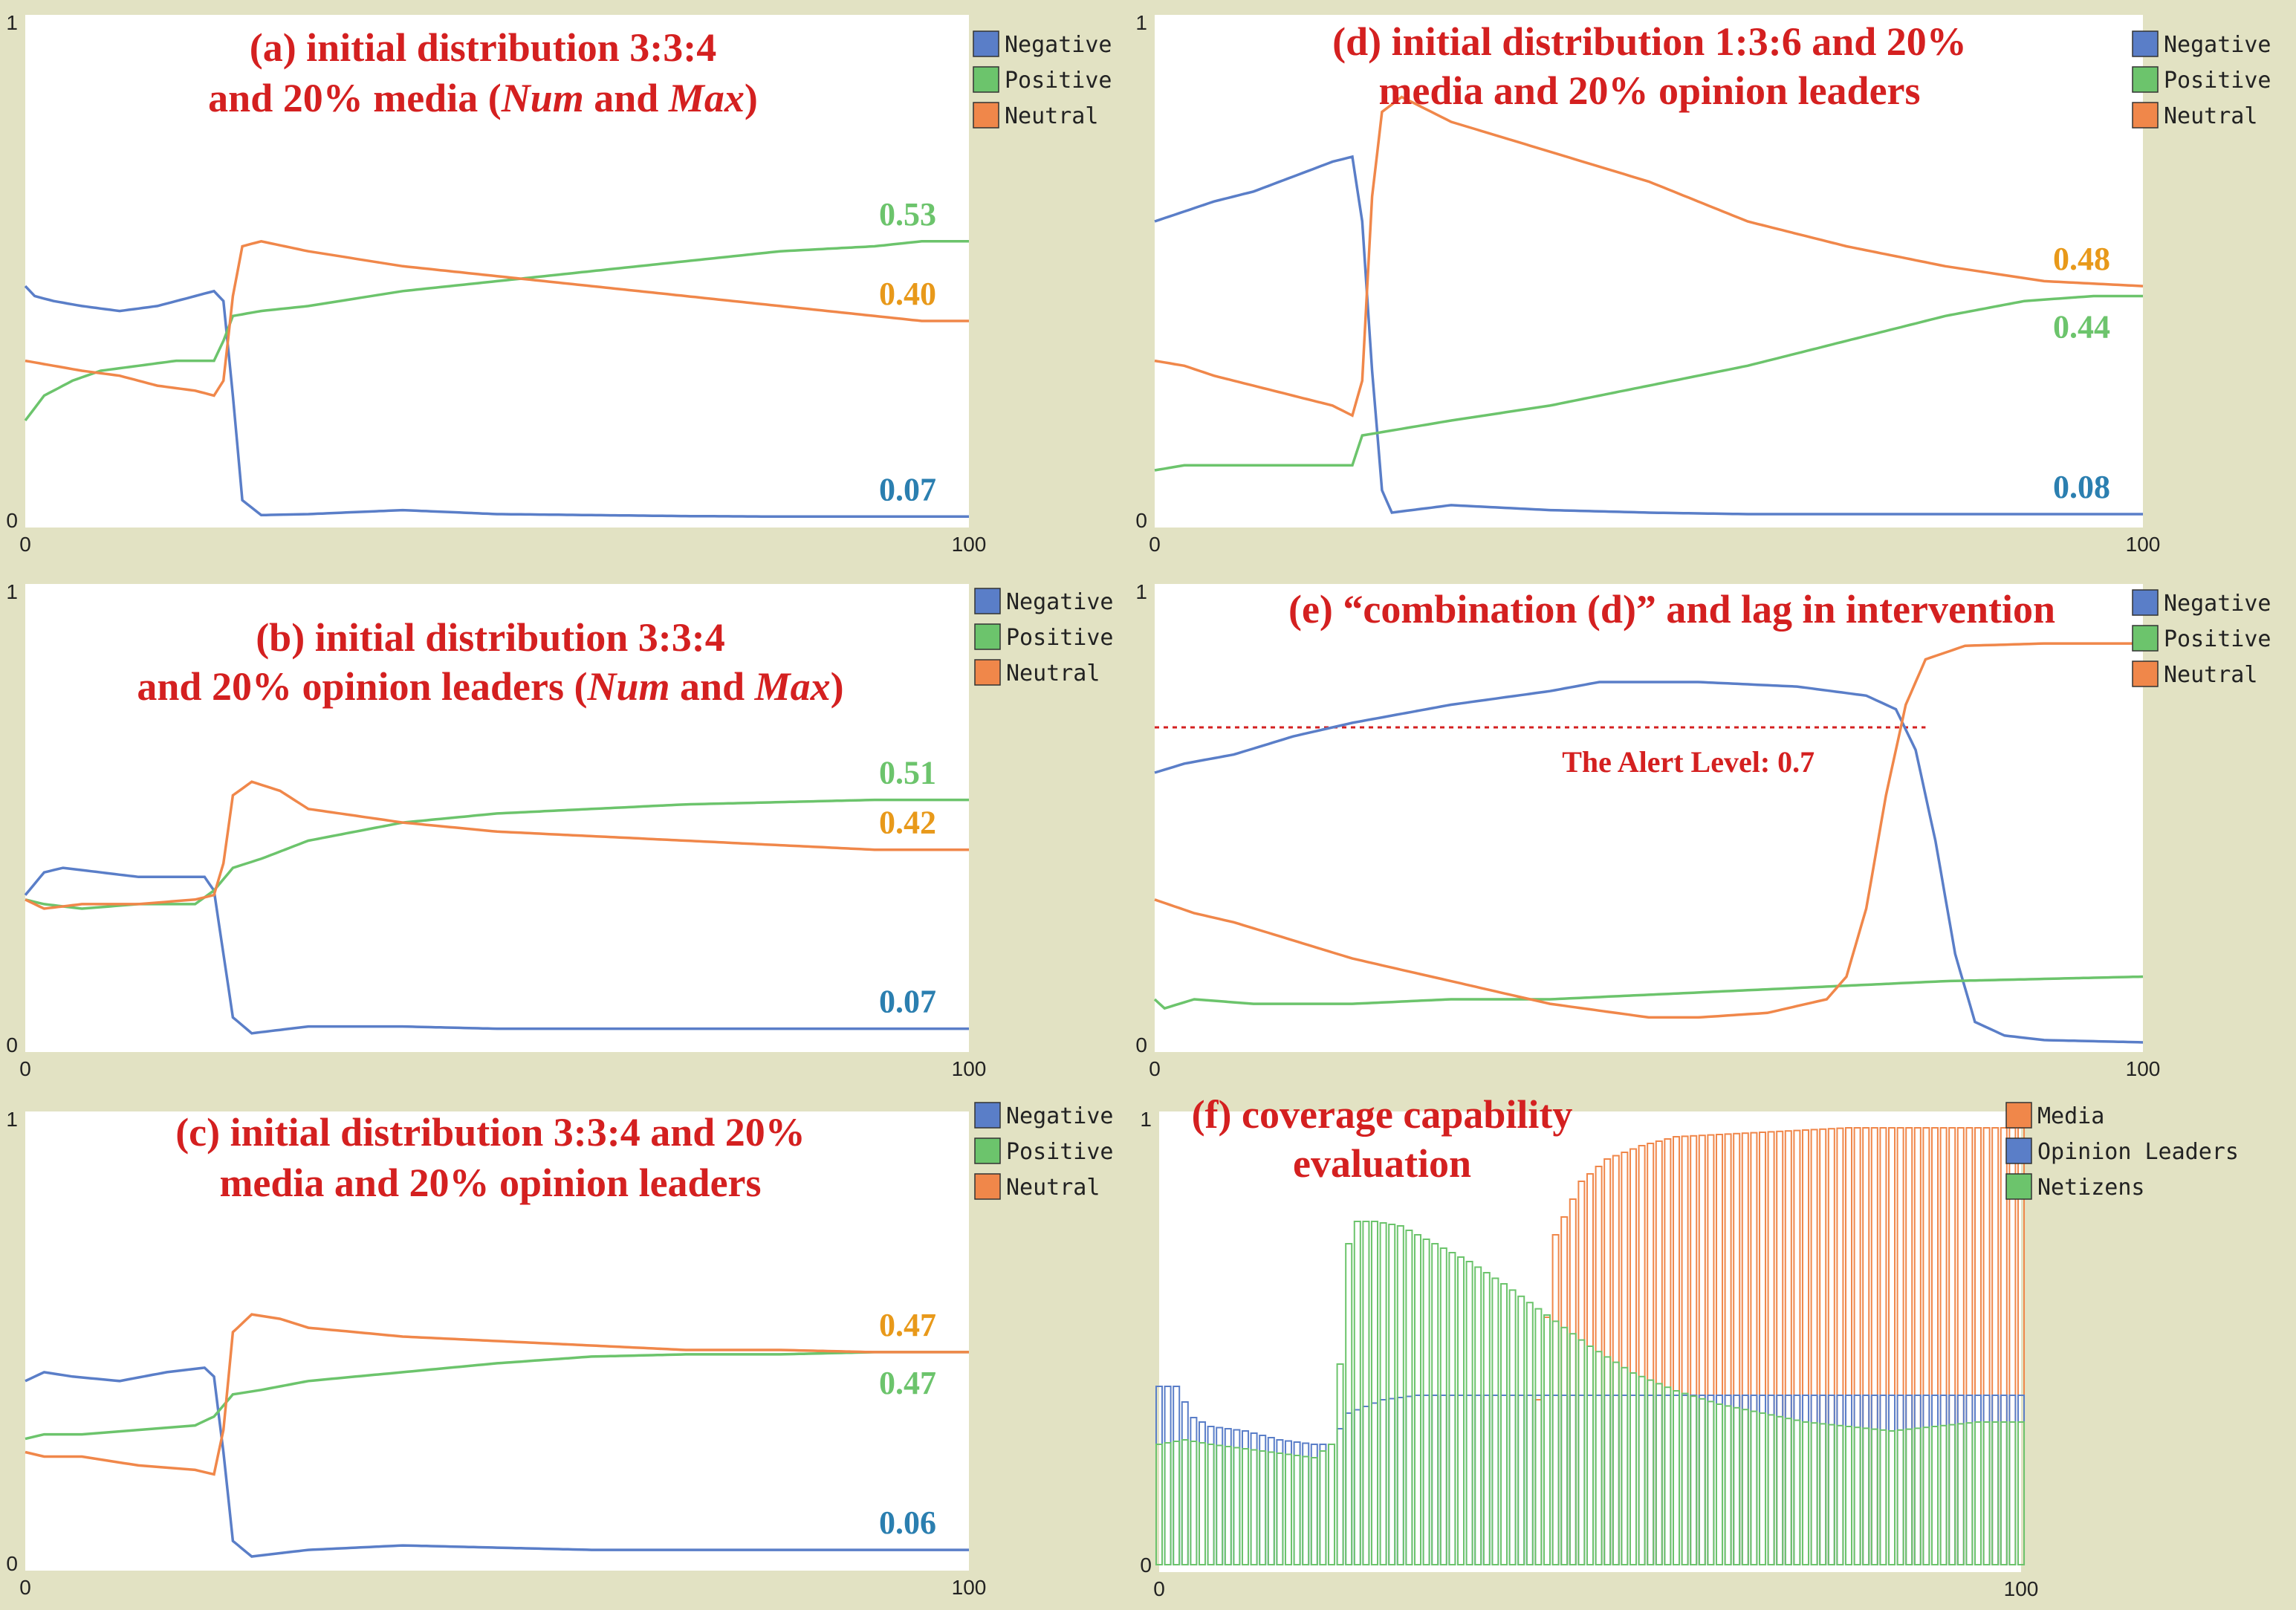  Describe the element at coordinates (12, 520) in the screenshot. I see `y-tick-label: 0` at that location.